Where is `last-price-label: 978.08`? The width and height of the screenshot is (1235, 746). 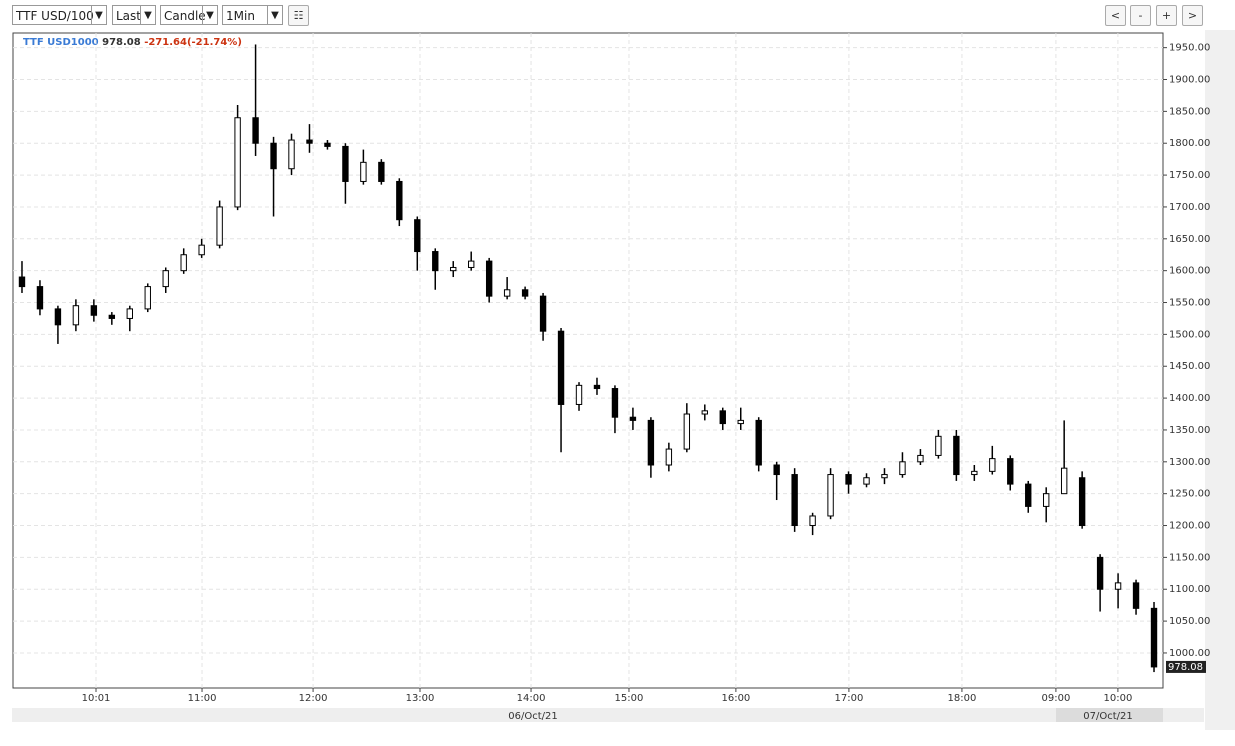
last-price-label: 978.08 is located at coordinates (1185, 667).